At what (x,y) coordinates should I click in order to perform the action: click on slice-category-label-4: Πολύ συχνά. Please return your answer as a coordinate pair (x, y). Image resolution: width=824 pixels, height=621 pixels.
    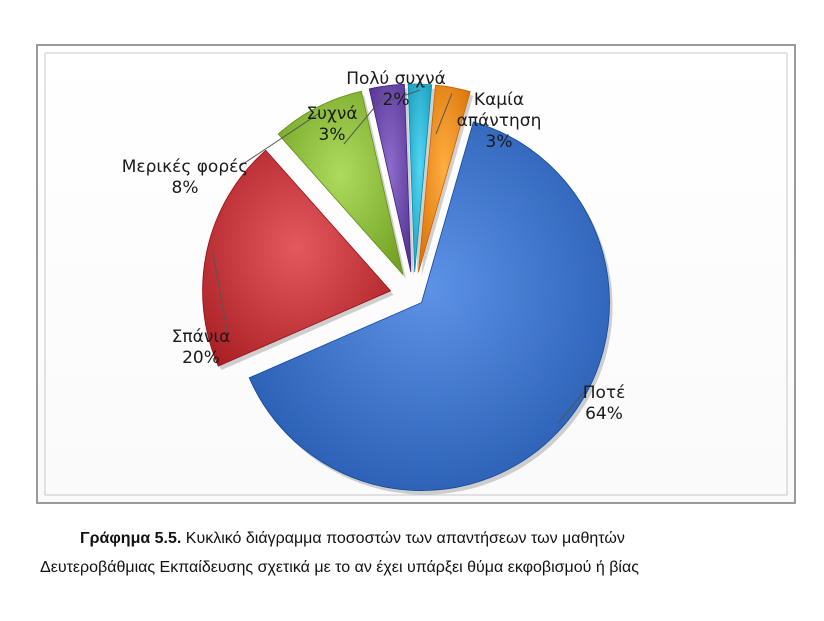
    Looking at the image, I should click on (396, 79).